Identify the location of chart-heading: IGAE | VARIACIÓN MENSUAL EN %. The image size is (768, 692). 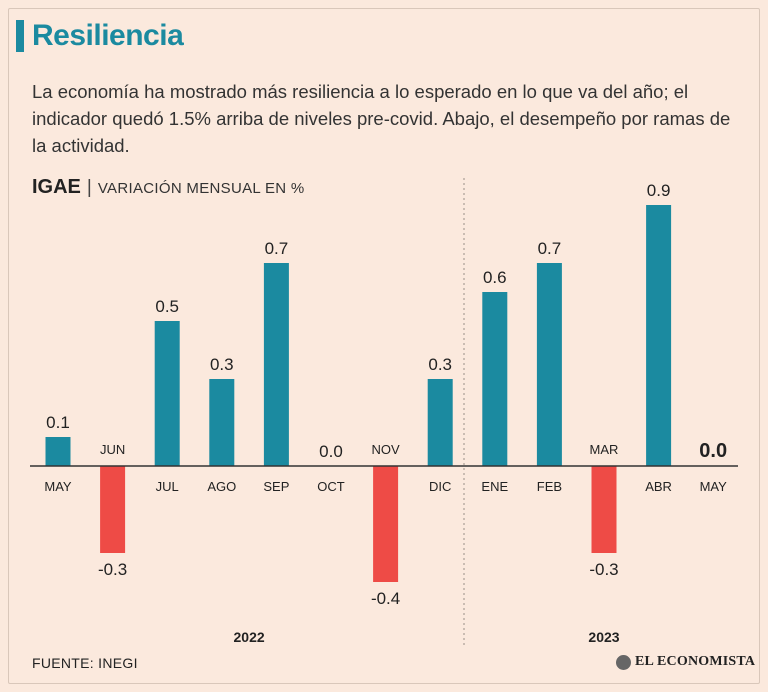
(168, 187).